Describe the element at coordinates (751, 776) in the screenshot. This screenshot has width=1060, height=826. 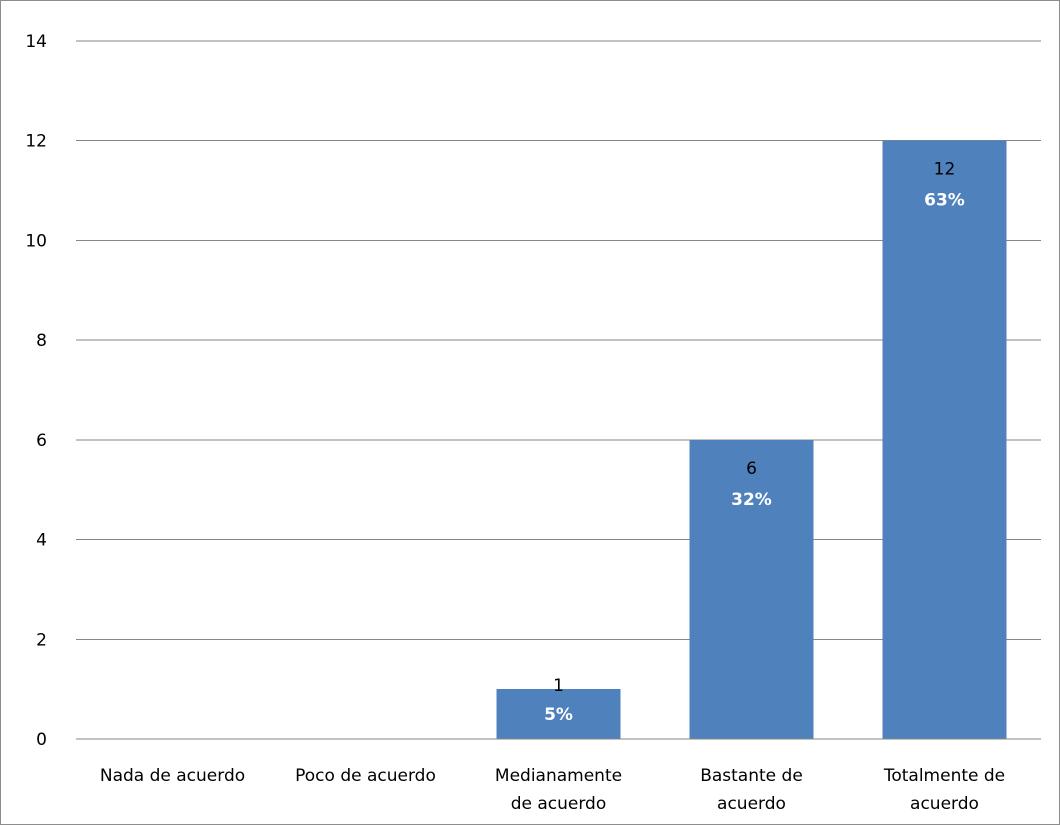
I see `x-tick-label: Bastante de` at that location.